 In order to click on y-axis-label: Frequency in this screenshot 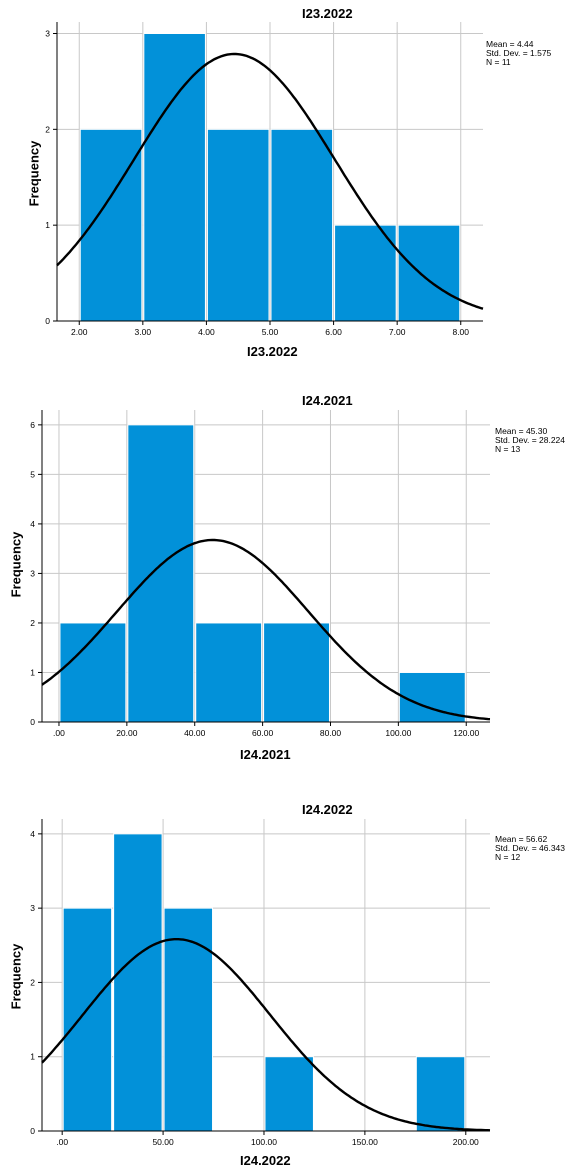, I will do `click(16, 976)`.